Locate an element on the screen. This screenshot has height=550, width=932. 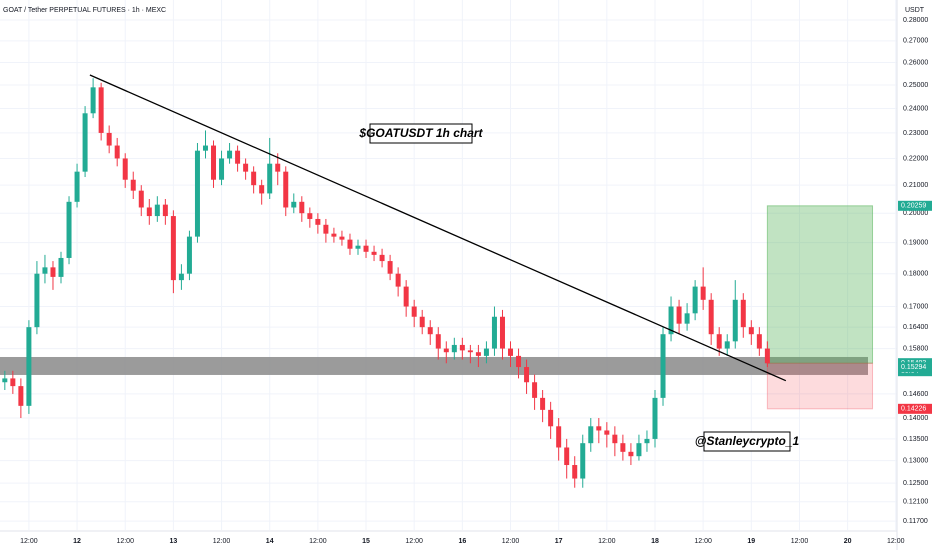
x-tick-label: 16 is located at coordinates (462, 541).